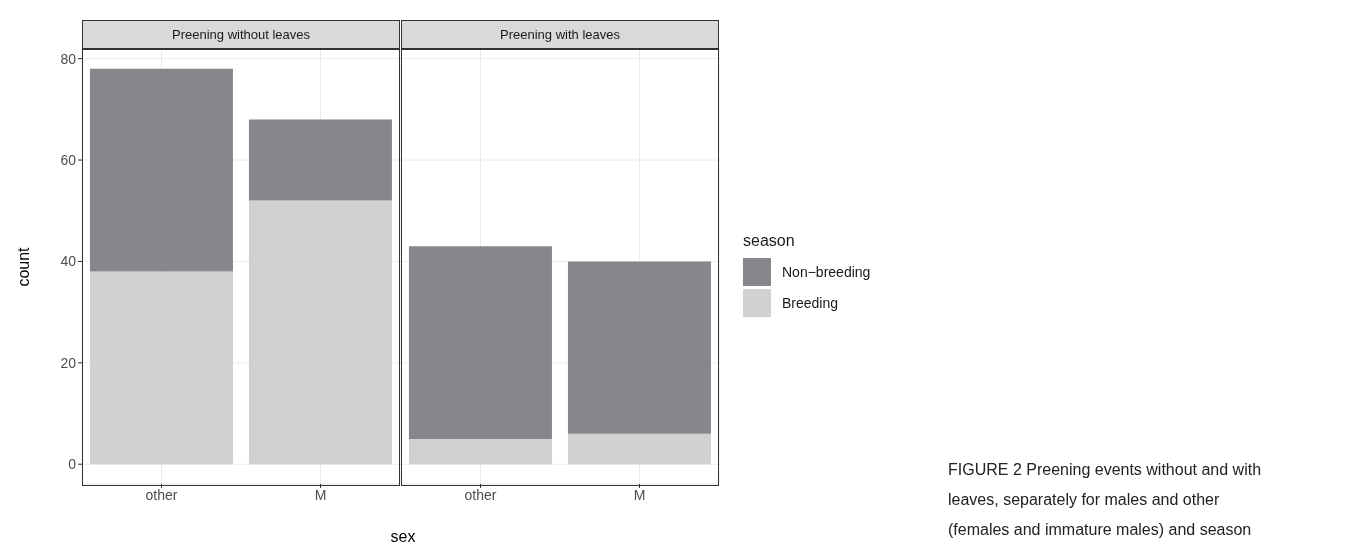 The width and height of the screenshot is (1349, 548). I want to click on y-tick-label: 0, so click(72, 464).